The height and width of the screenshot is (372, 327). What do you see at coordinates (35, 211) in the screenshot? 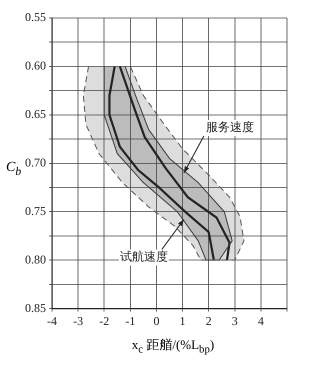
I see `y-tick-label: 0.75` at bounding box center [35, 211].